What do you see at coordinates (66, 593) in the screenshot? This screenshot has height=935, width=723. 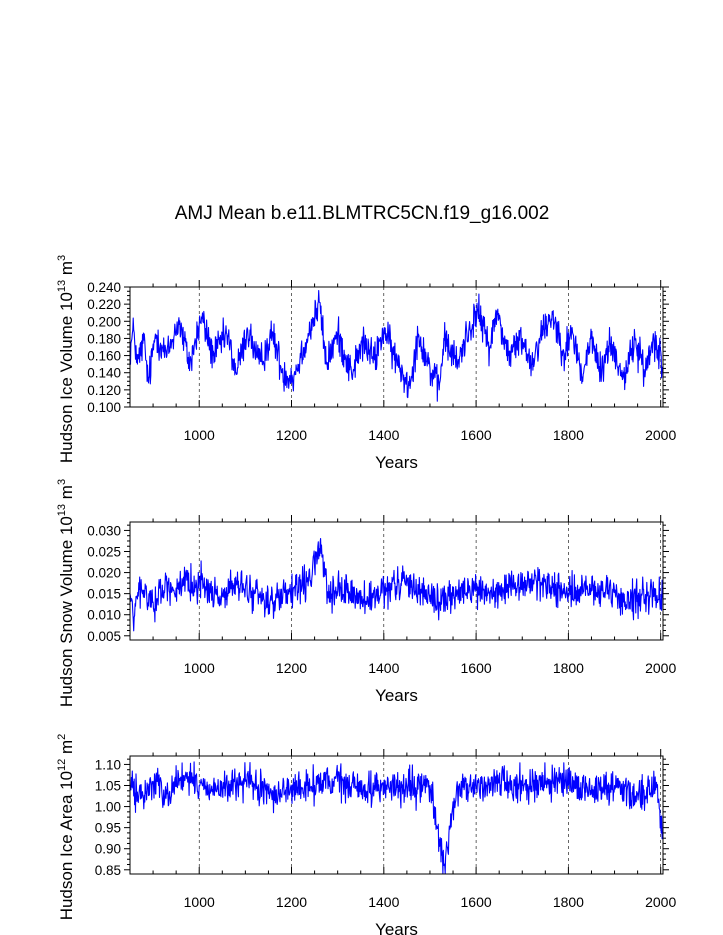 I see `y-axis-label: Hudson Snow Volume 1013 m3` at bounding box center [66, 593].